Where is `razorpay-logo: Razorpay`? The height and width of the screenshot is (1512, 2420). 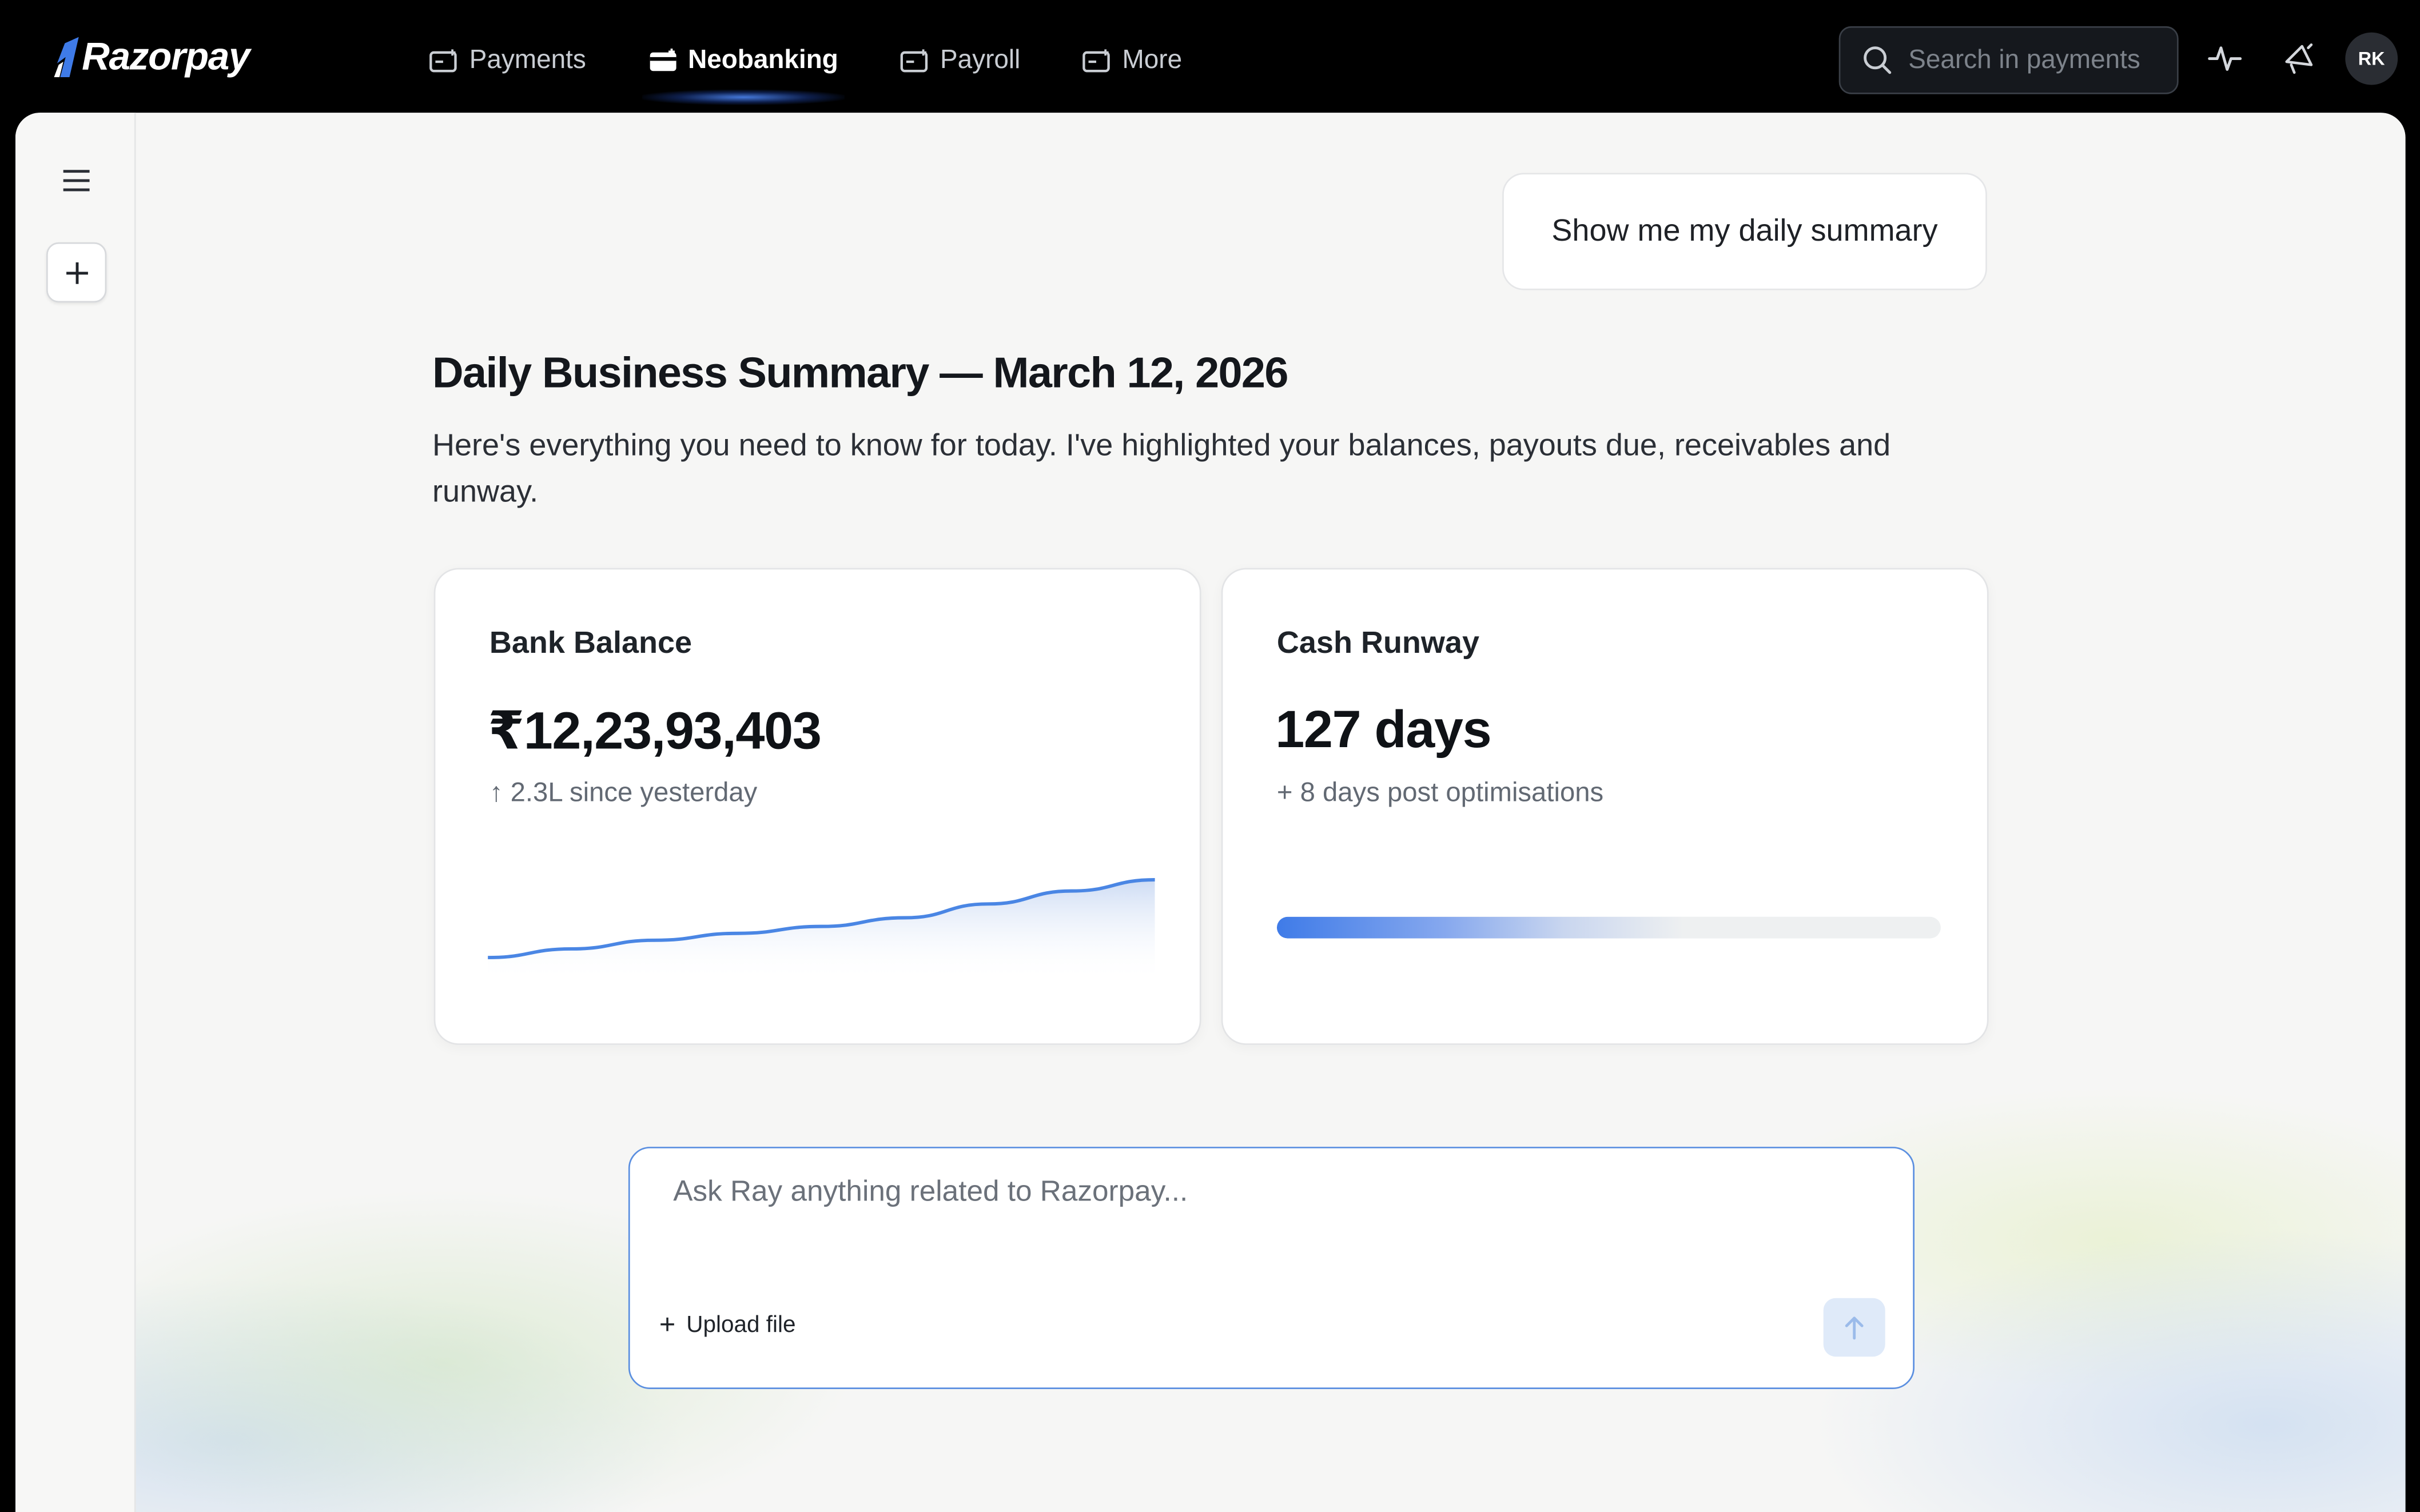
razorpay-logo: Razorpay is located at coordinates (150, 56).